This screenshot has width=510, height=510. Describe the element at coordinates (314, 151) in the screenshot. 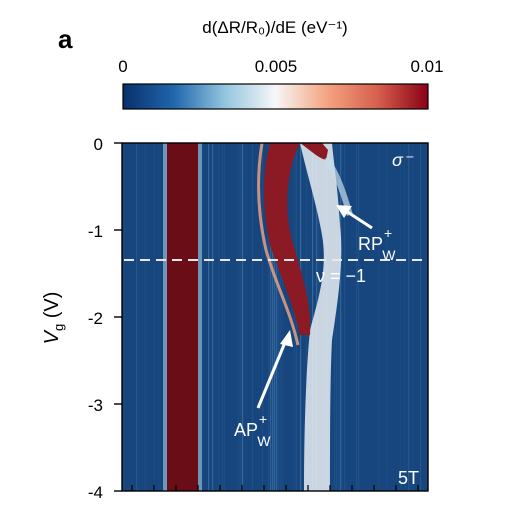

I see `rp-branch-top` at that location.